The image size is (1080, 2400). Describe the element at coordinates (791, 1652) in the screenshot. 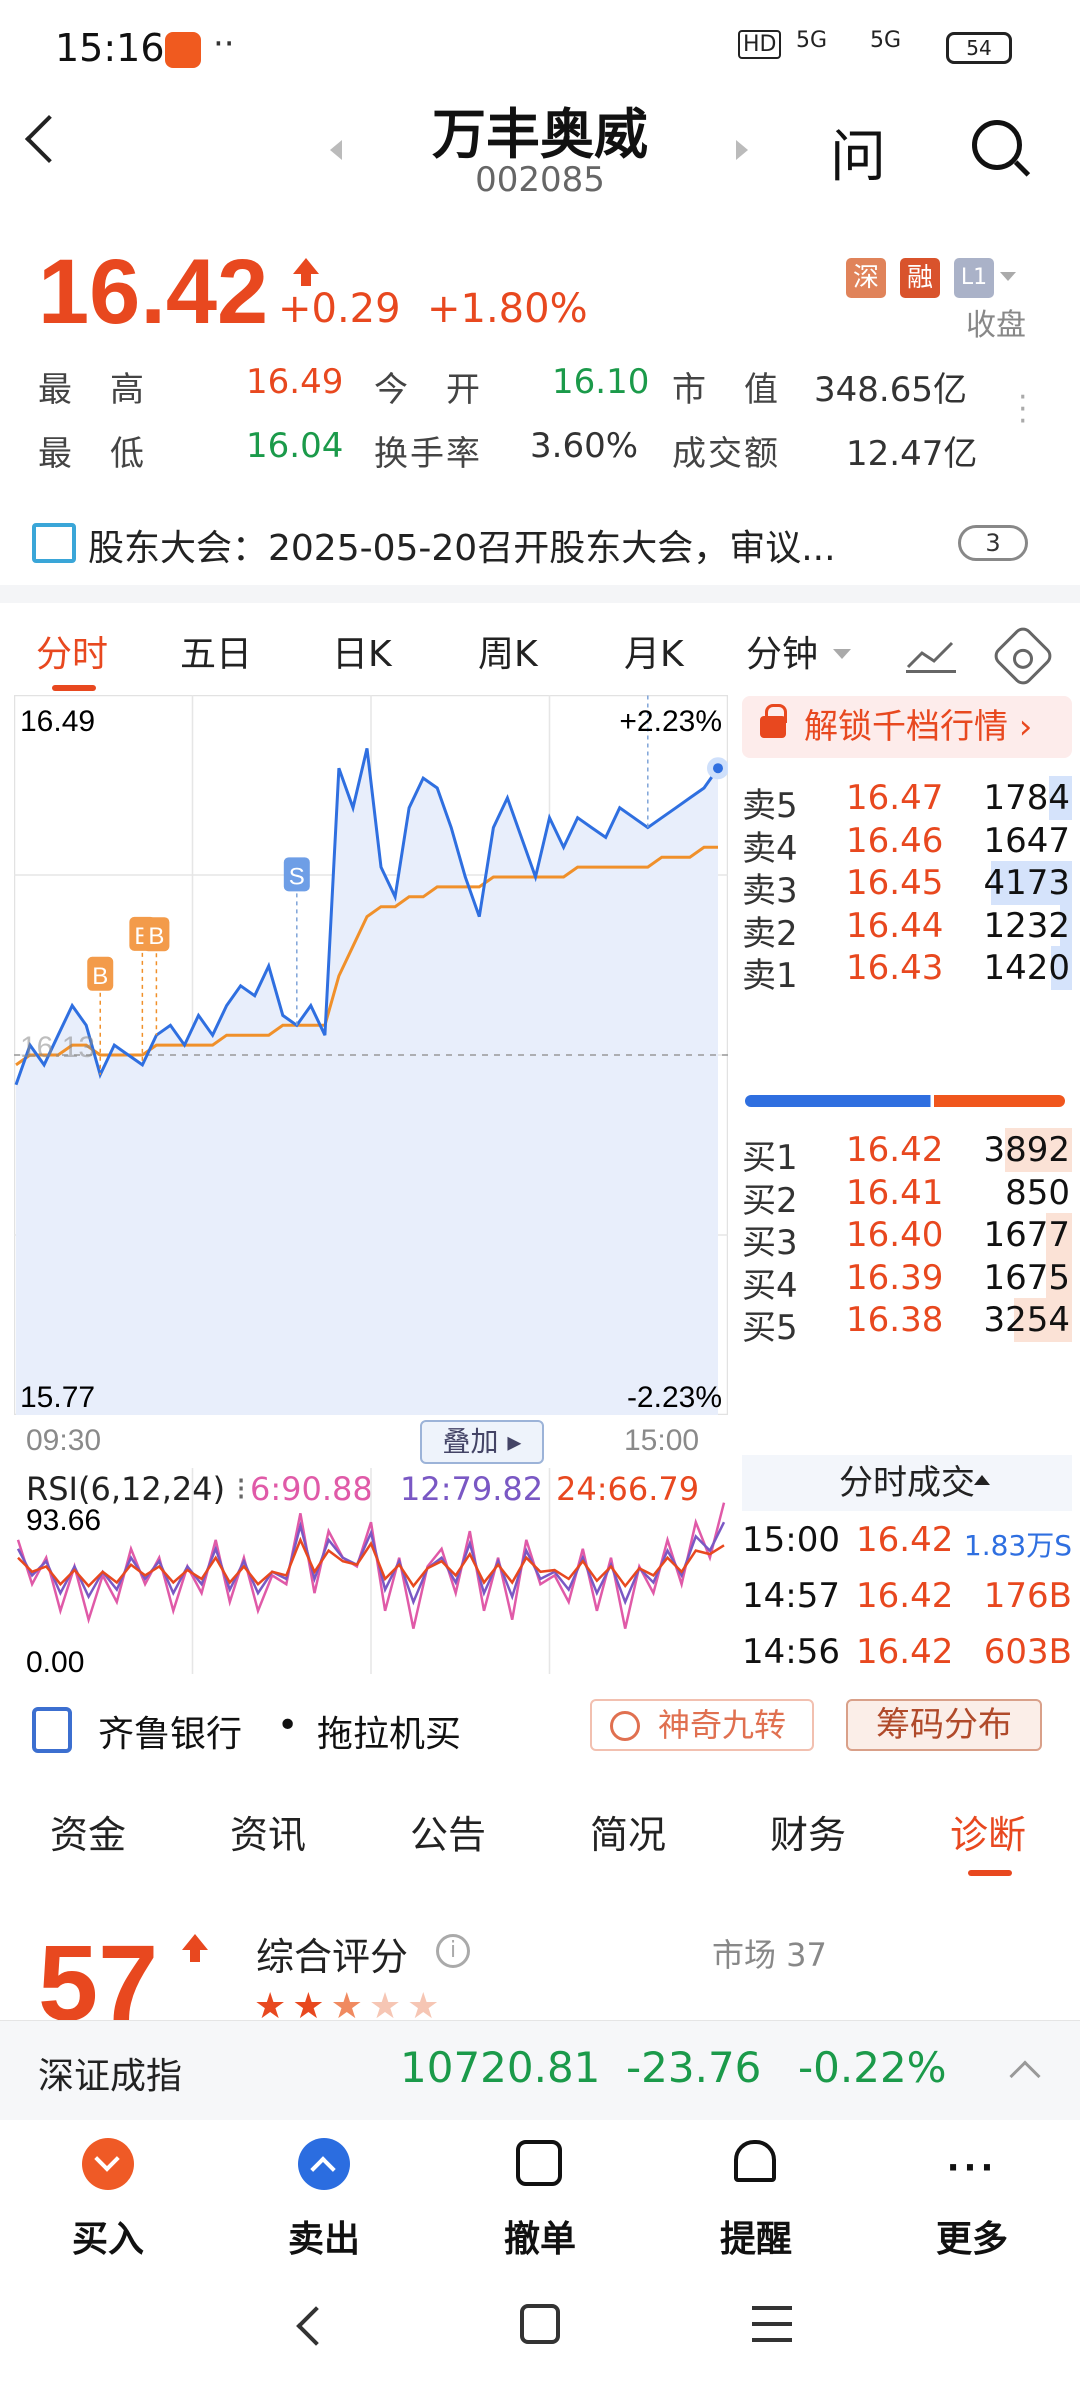

I see `tick-time: 14:56` at that location.